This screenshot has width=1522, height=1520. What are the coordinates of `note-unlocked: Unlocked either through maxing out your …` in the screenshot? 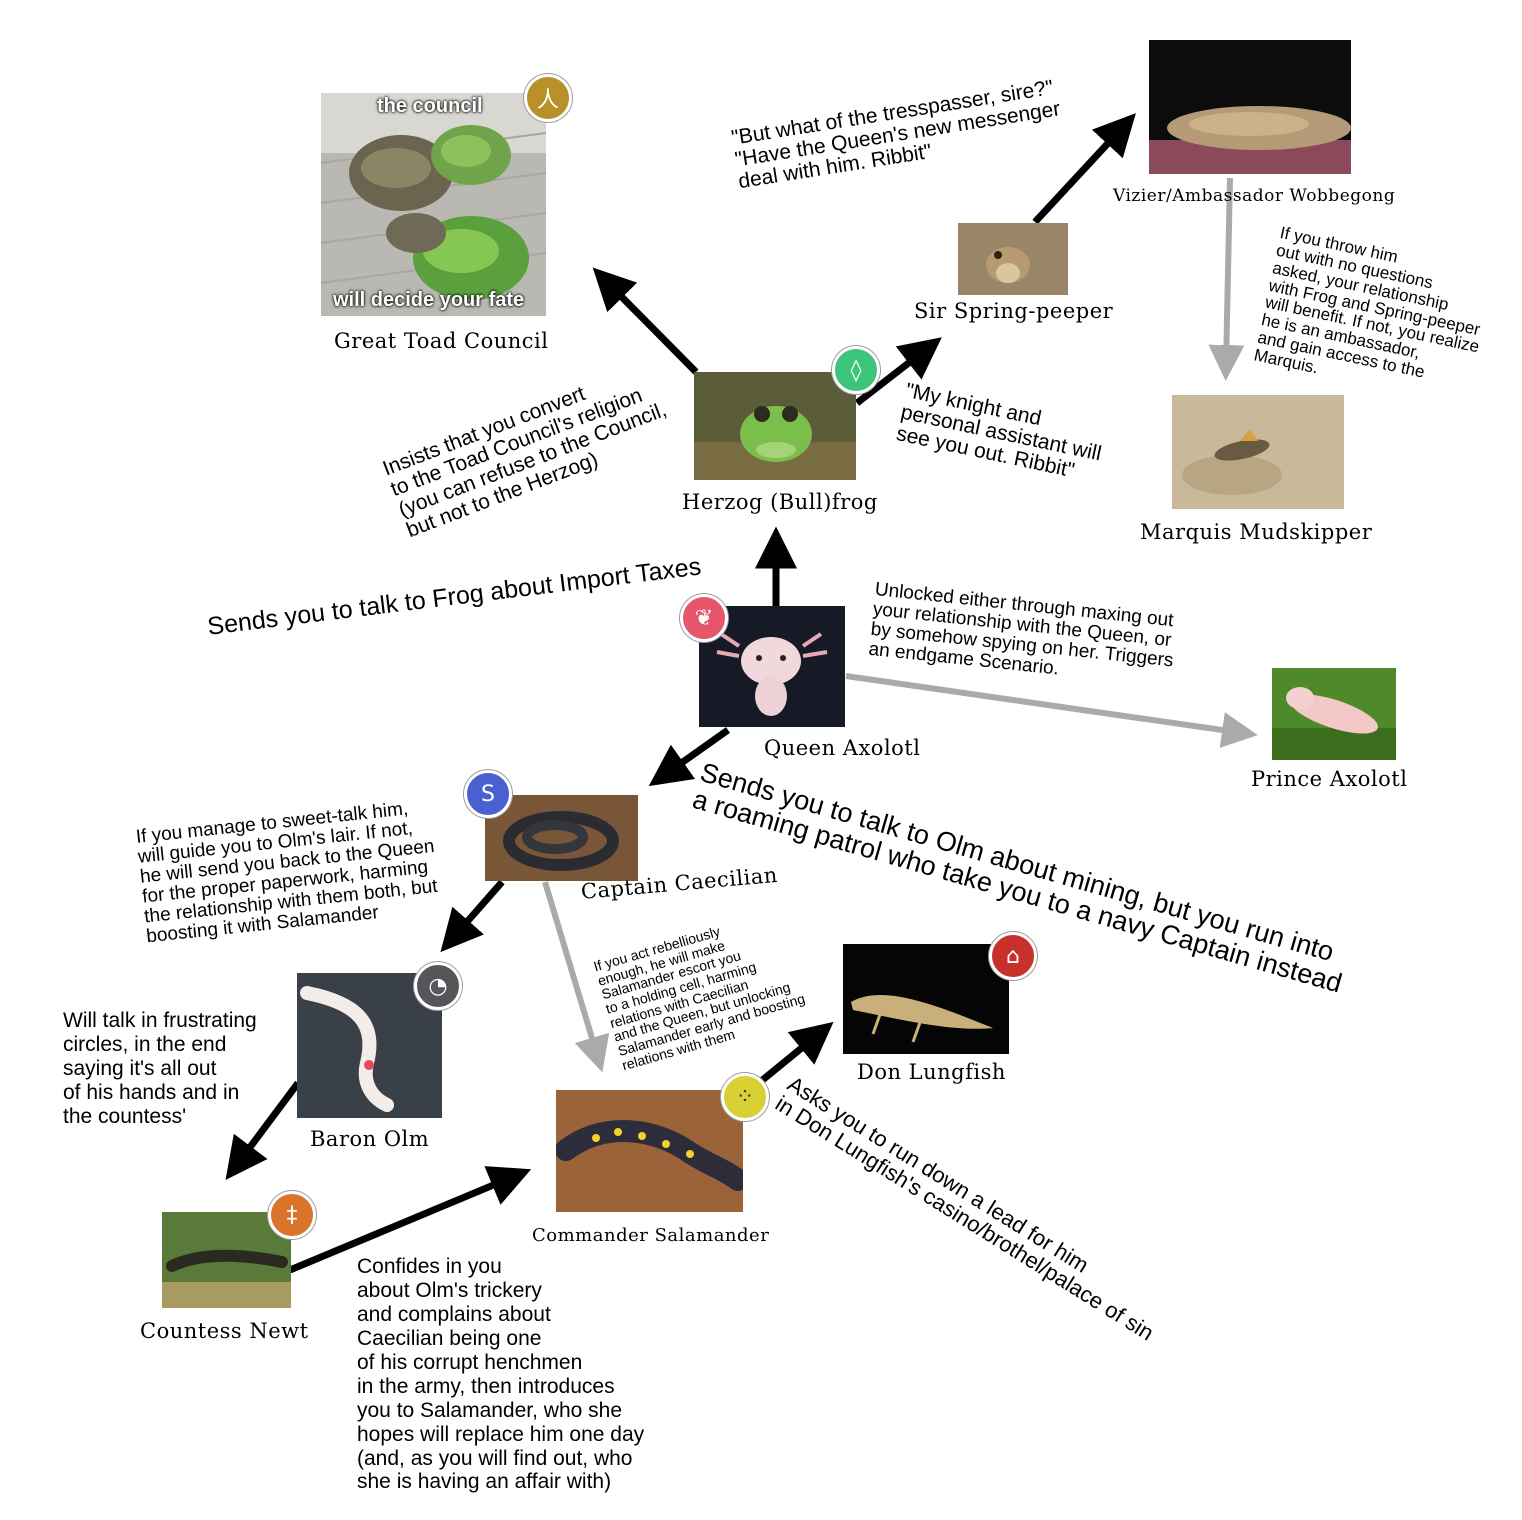 It's located at (1021, 629).